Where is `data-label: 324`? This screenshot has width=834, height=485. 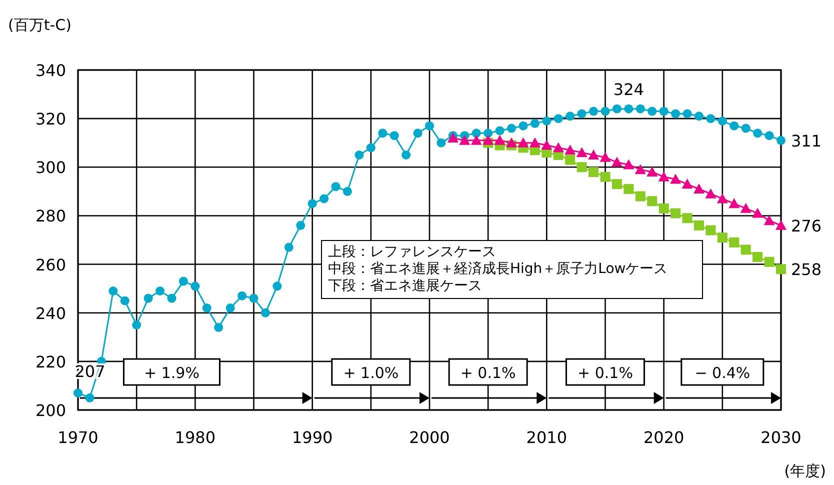 data-label: 324 is located at coordinates (628, 89).